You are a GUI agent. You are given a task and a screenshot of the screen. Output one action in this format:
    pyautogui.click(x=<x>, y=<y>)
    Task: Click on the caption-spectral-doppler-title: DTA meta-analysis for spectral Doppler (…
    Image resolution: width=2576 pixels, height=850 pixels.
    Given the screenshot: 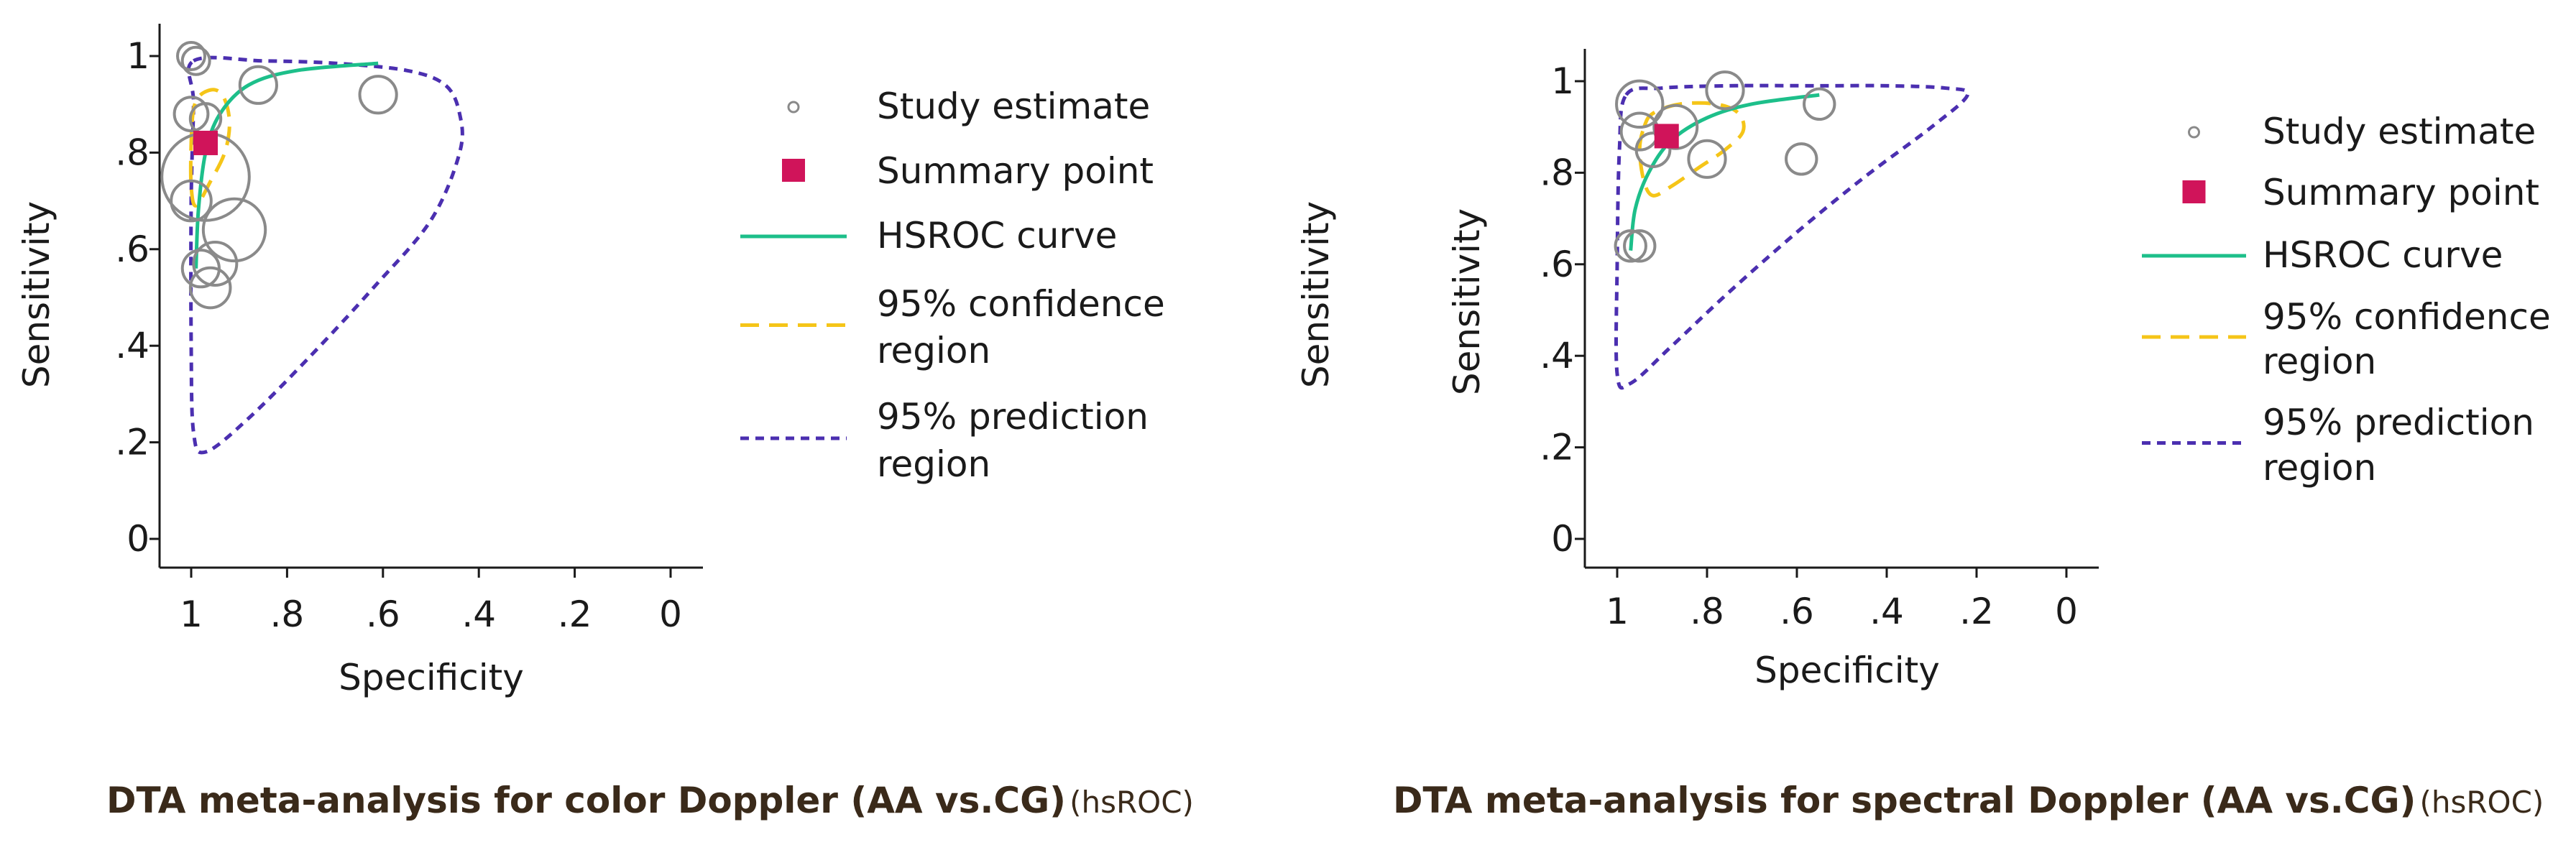 What is the action you would take?
    pyautogui.click(x=1904, y=800)
    